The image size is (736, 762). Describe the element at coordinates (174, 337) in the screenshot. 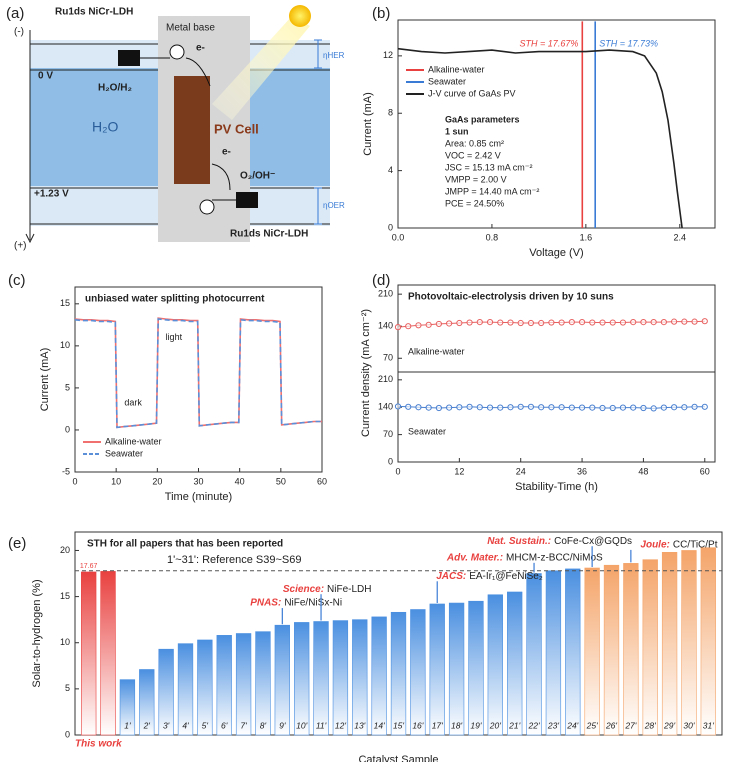

I see `annotation: light` at that location.